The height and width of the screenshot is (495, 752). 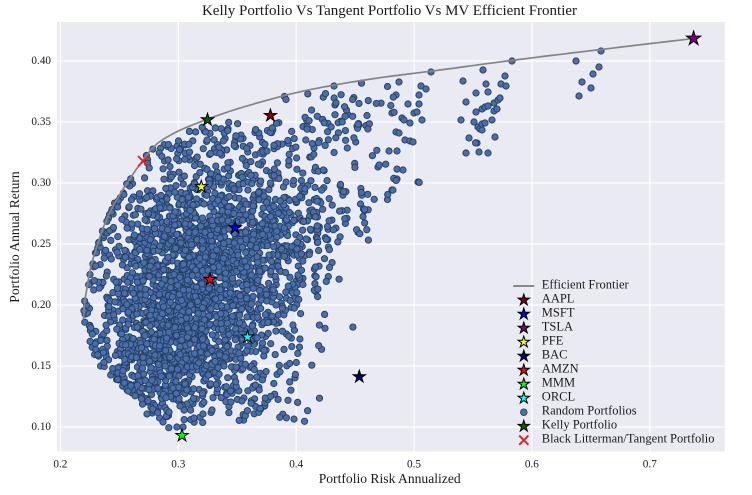 I want to click on svg-text: MMM, so click(x=558, y=383).